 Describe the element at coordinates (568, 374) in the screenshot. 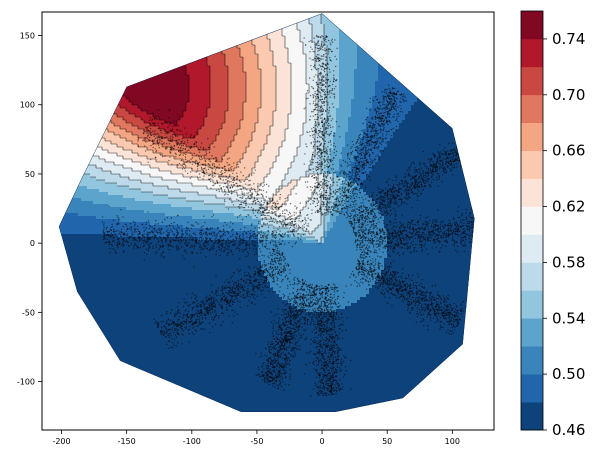

I see `colorbar-tick-label: 0.50` at that location.